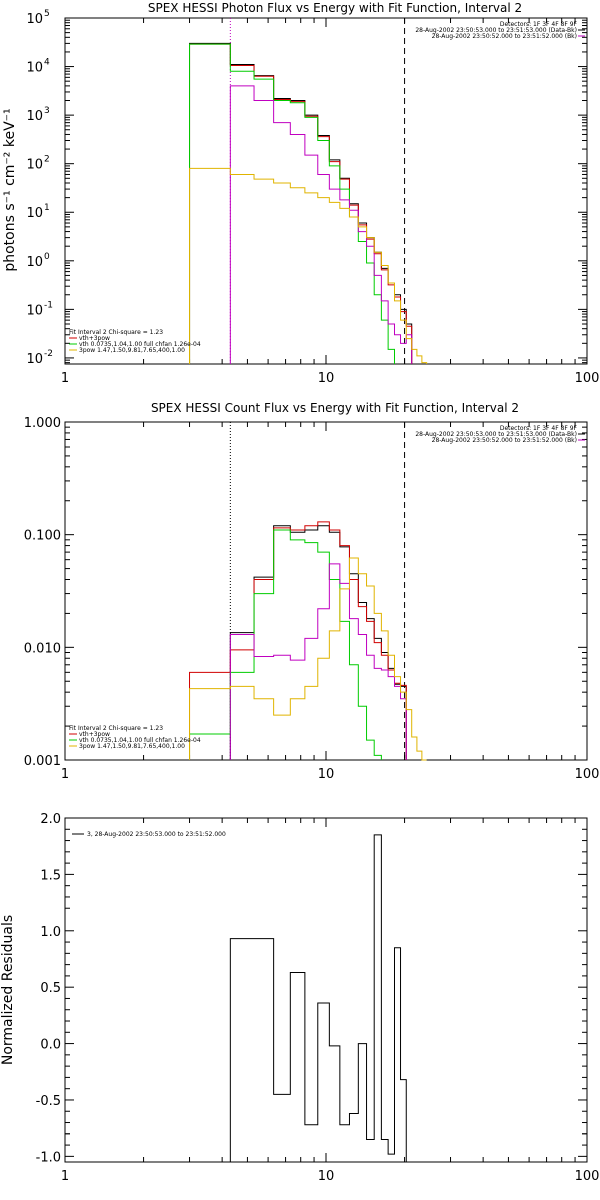 The width and height of the screenshot is (600, 1200). What do you see at coordinates (48, 1157) in the screenshot?
I see `y-tick-label: -1.0` at bounding box center [48, 1157].